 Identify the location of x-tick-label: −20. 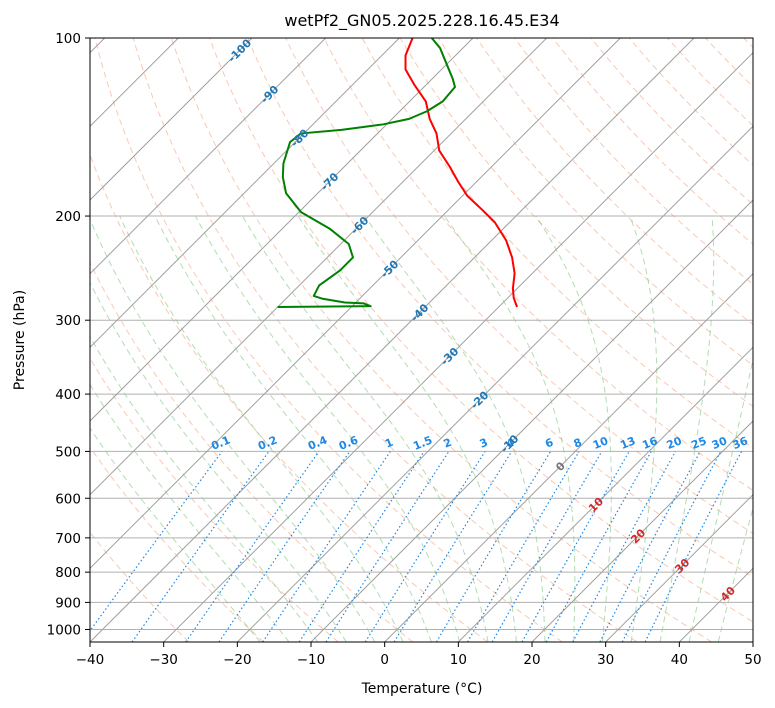
(237, 660).